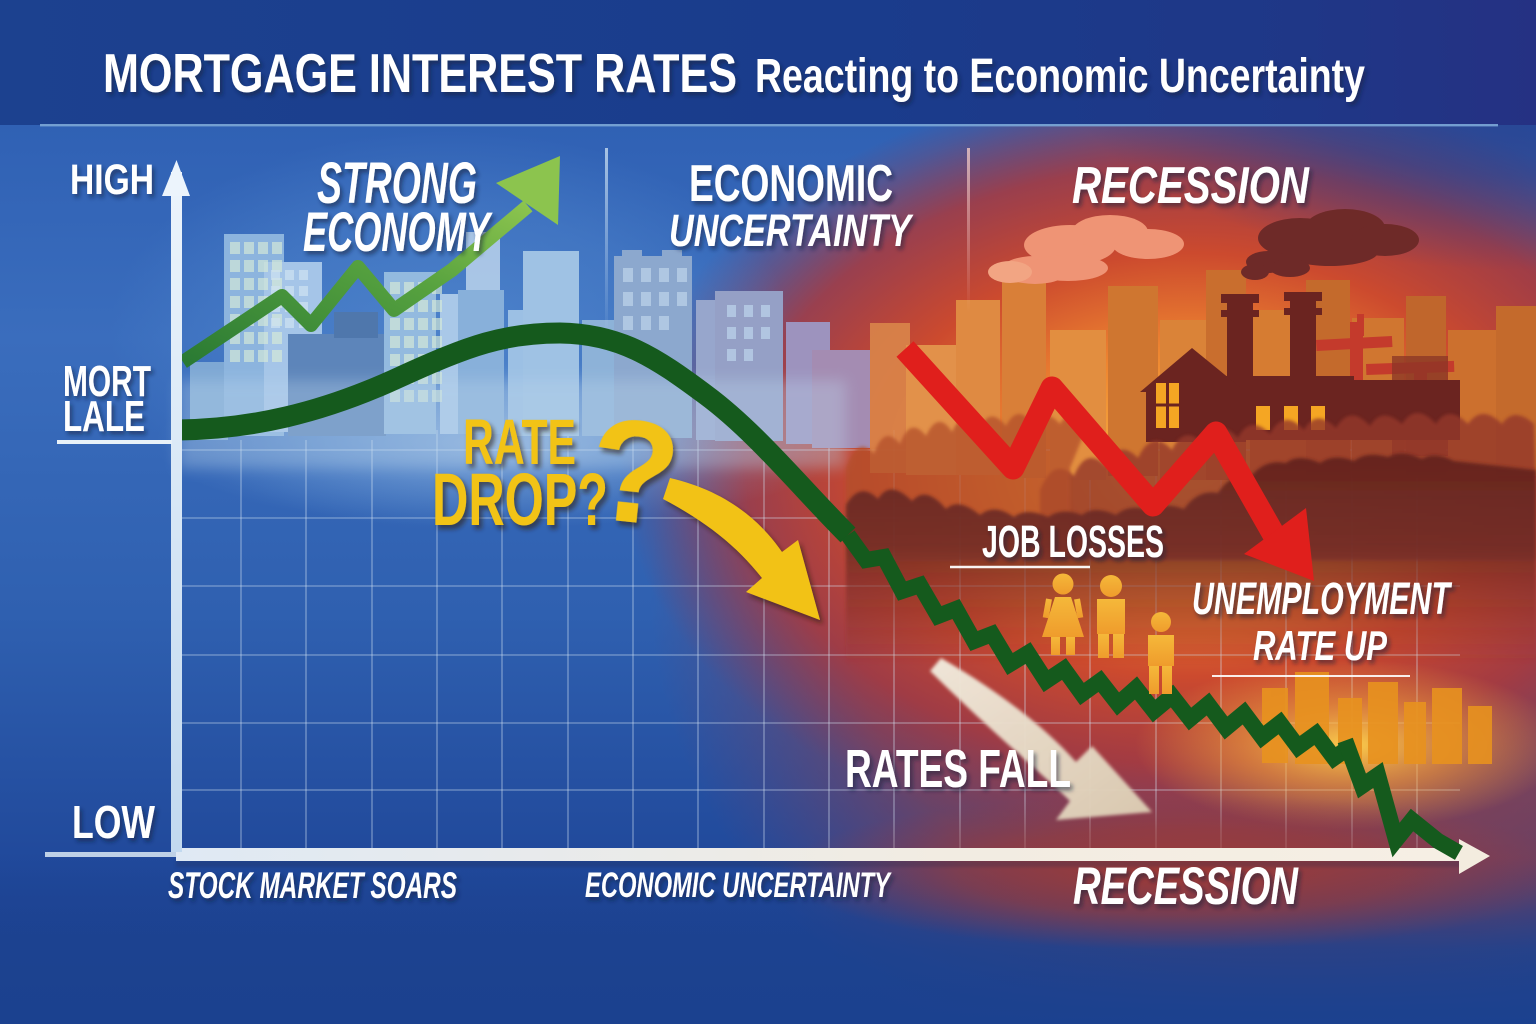 The image size is (1536, 1024). What do you see at coordinates (738, 885) in the screenshot?
I see `svg-text: ECONOMIC UNCERTAINTY` at bounding box center [738, 885].